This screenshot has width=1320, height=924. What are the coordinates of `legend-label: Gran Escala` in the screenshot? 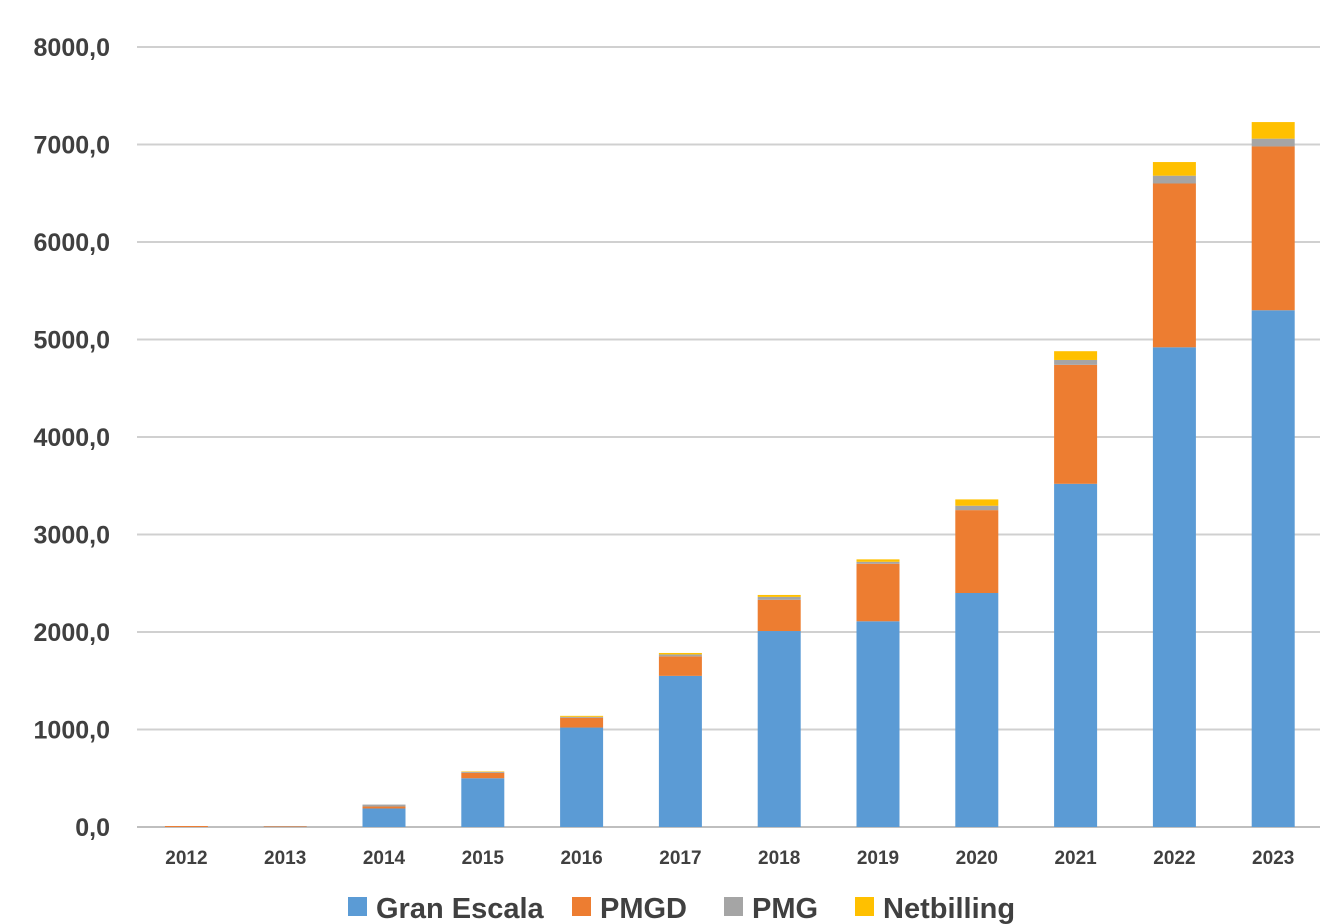 It's located at (460, 908).